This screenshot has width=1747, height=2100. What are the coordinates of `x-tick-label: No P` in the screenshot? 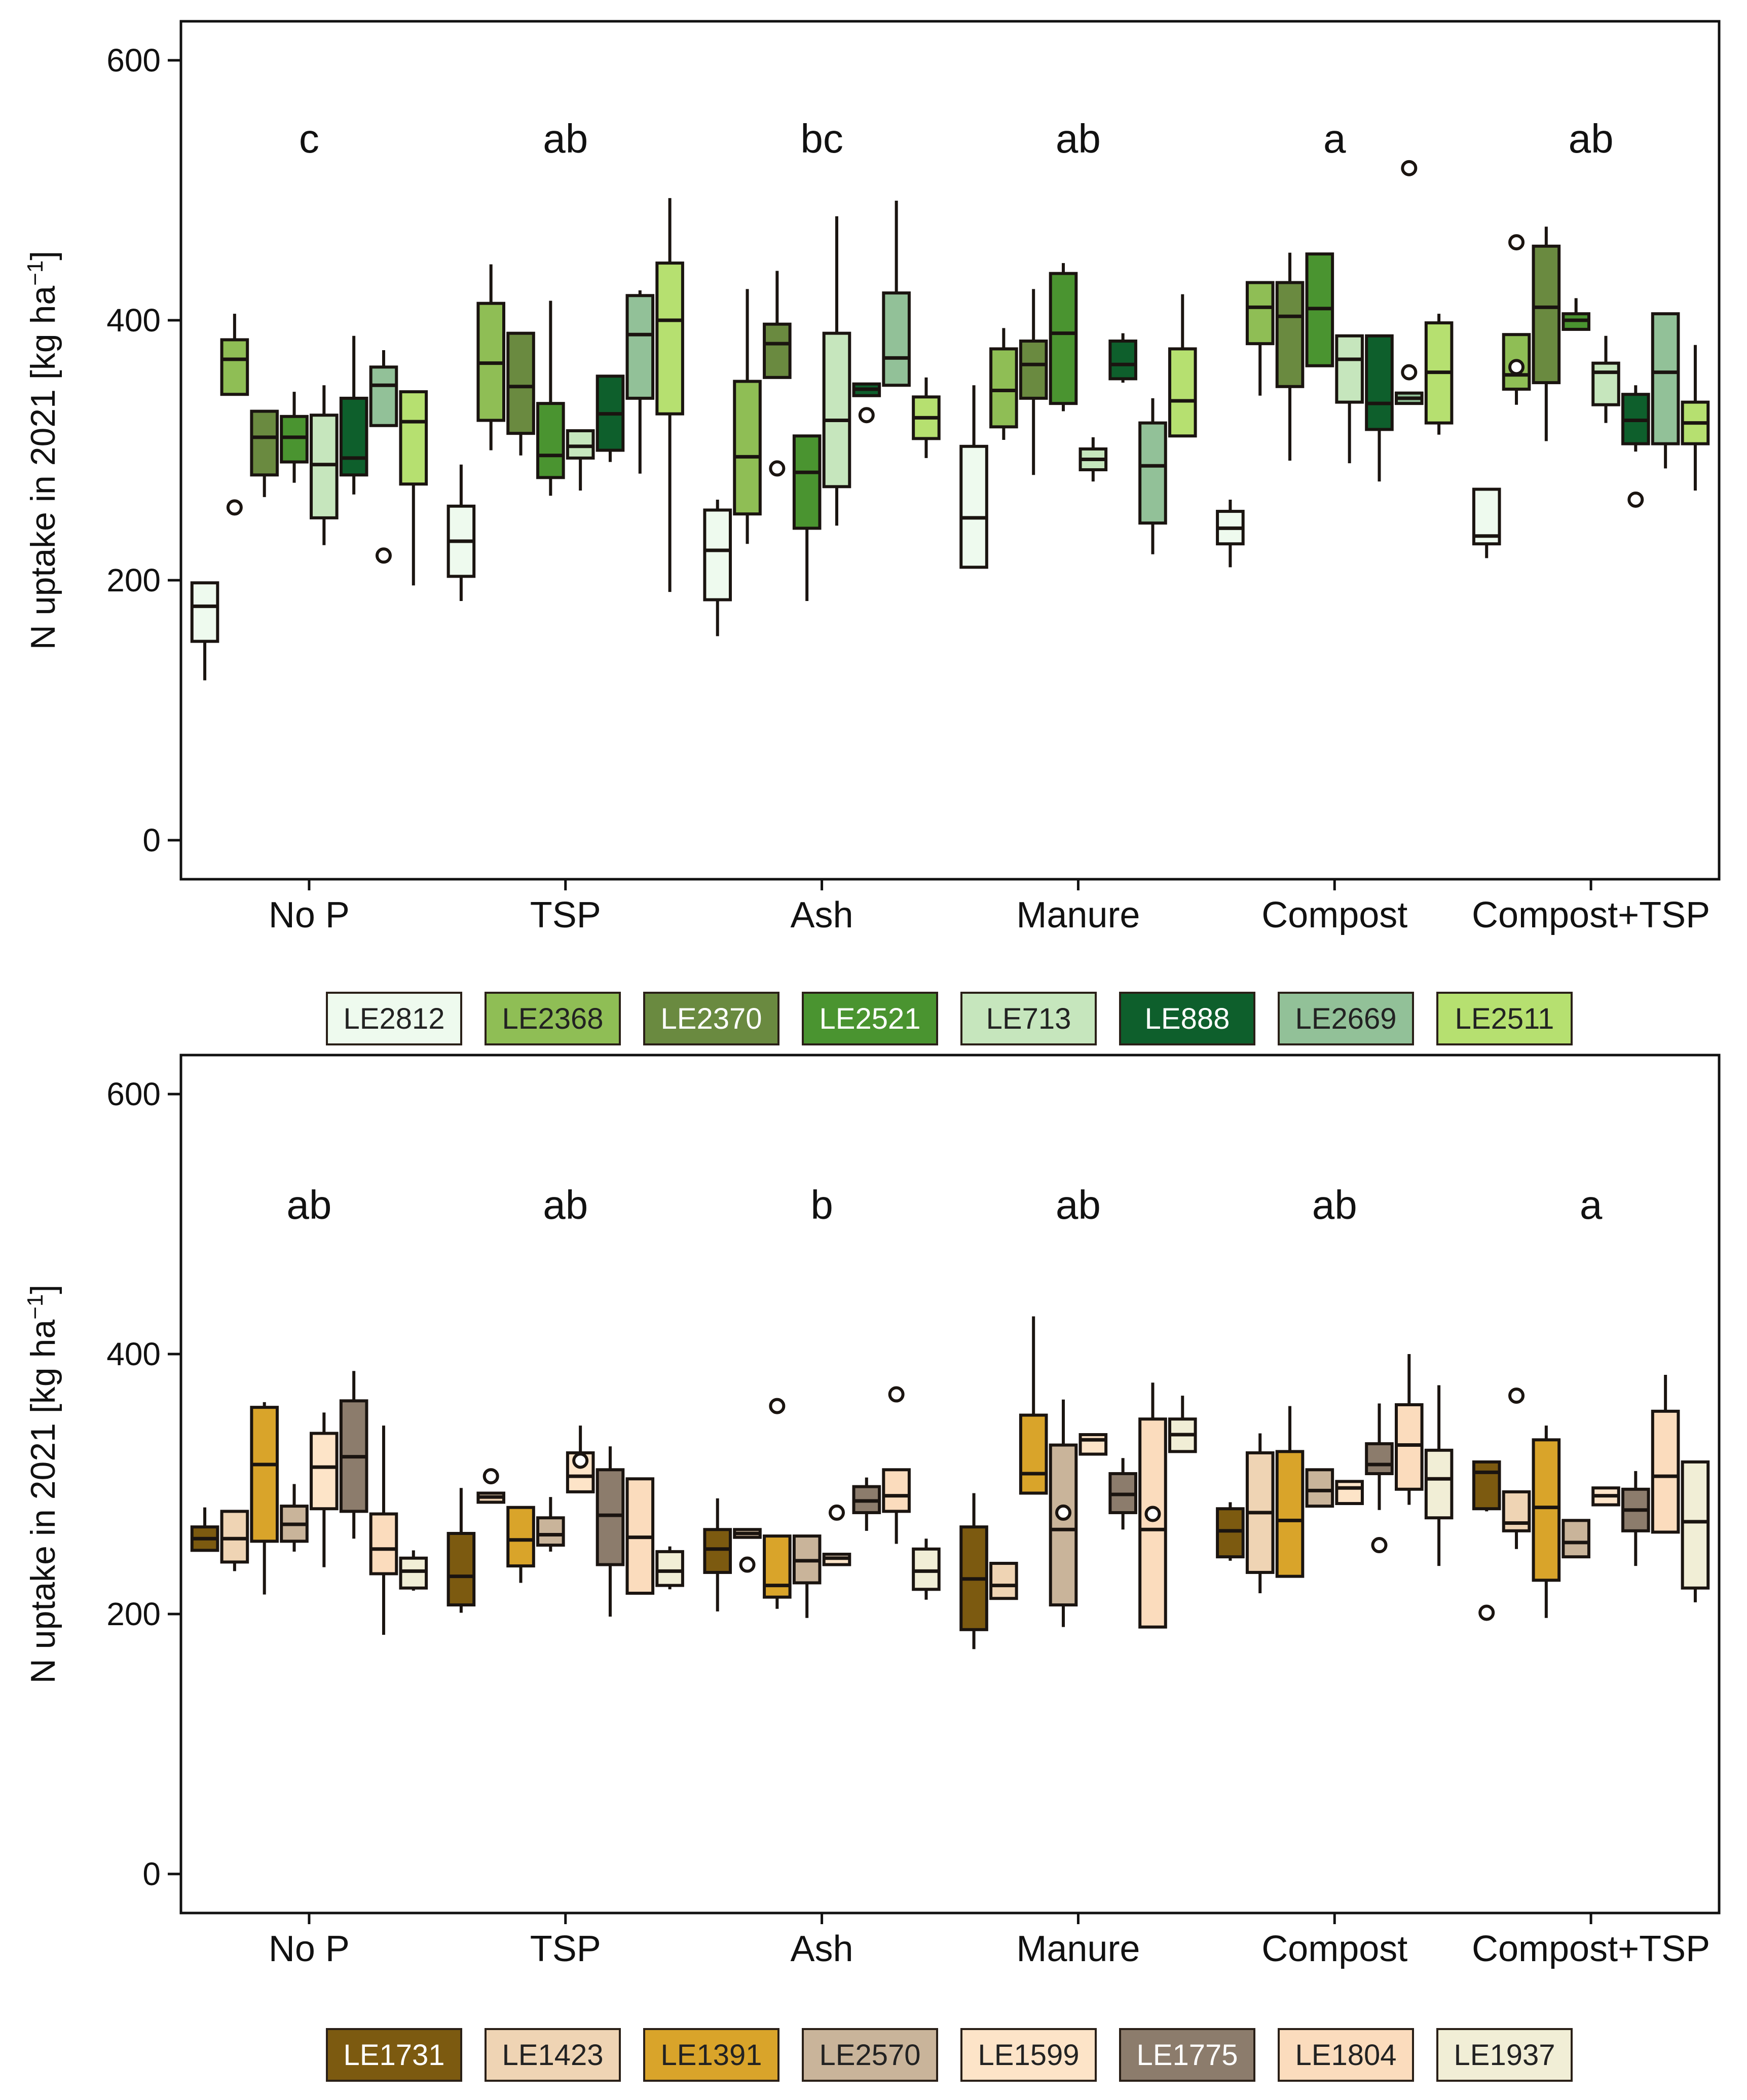 It's located at (309, 1949).